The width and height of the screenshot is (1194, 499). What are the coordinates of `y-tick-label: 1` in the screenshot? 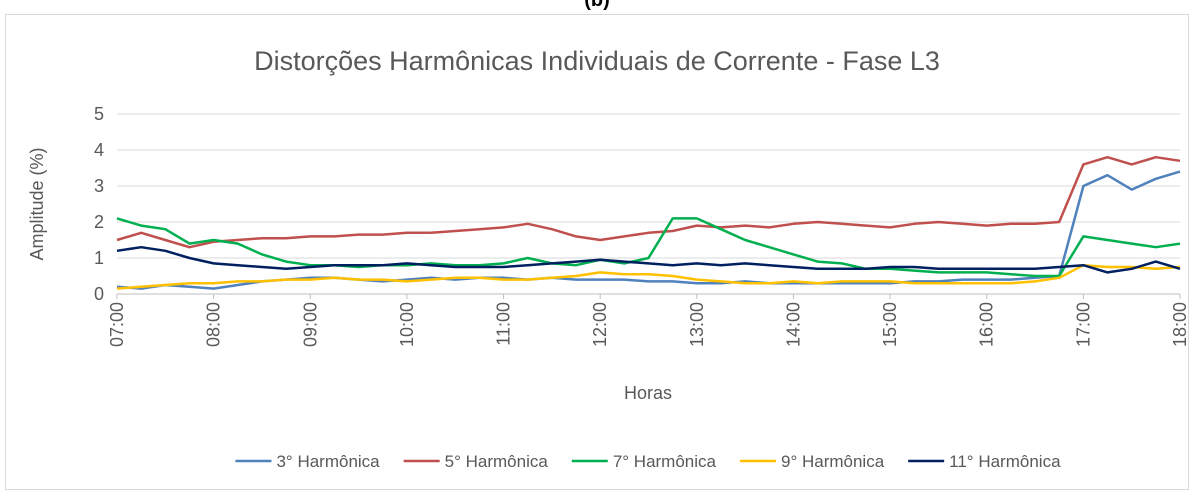 It's located at (99, 258).